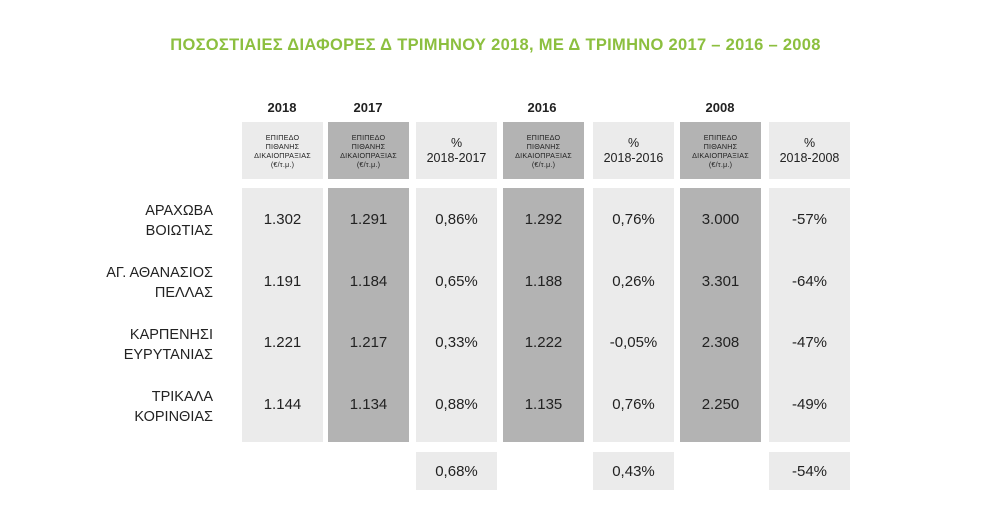 The image size is (991, 529). Describe the element at coordinates (282, 315) in the screenshot. I see `column-2018` at that location.